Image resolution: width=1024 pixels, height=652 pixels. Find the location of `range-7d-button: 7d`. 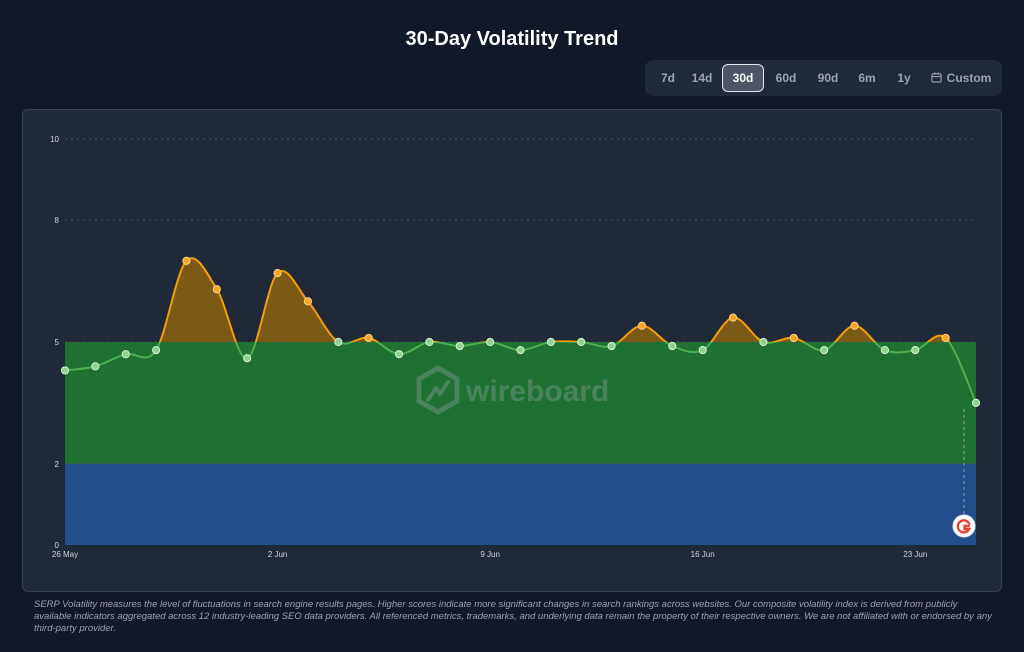

range-7d-button: 7d is located at coordinates (667, 78).